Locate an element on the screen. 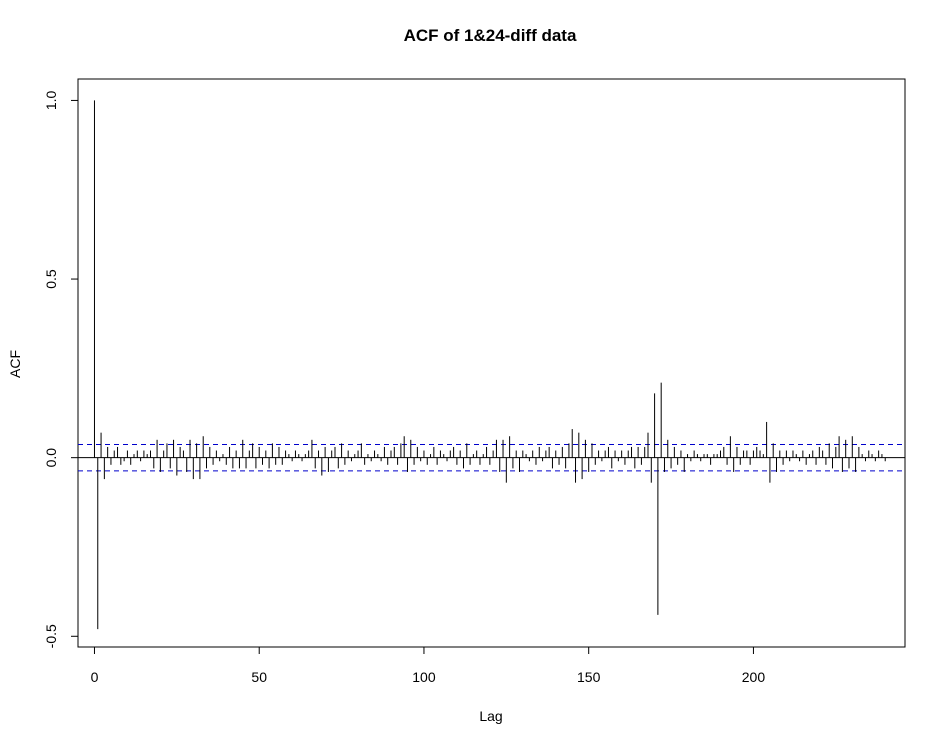 This screenshot has width=945, height=745. x-tick-label: 200 is located at coordinates (754, 677).